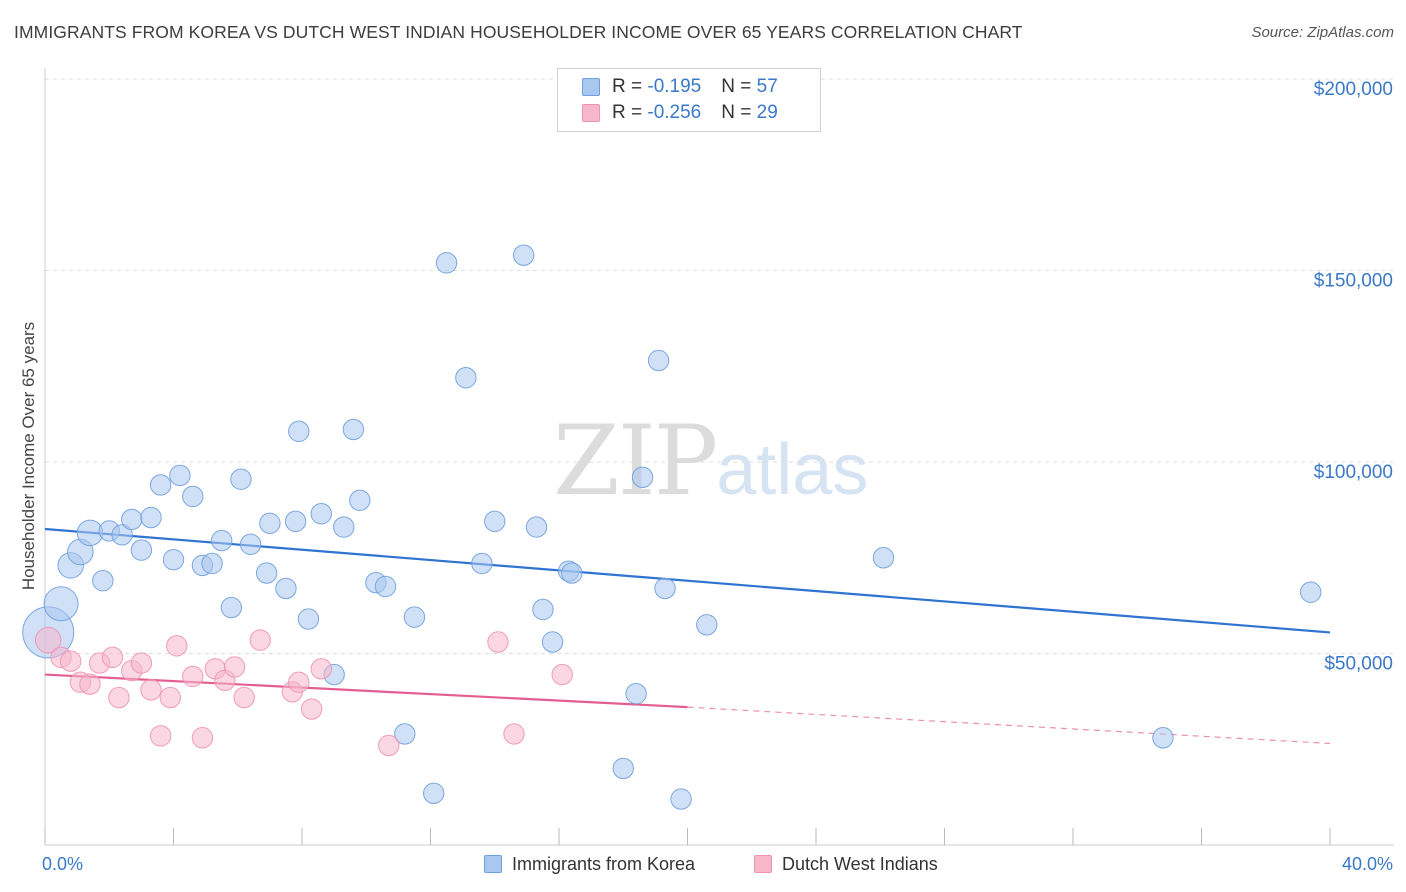 This screenshot has width=1406, height=892. I want to click on legend-r-value: -0.195, so click(674, 86).